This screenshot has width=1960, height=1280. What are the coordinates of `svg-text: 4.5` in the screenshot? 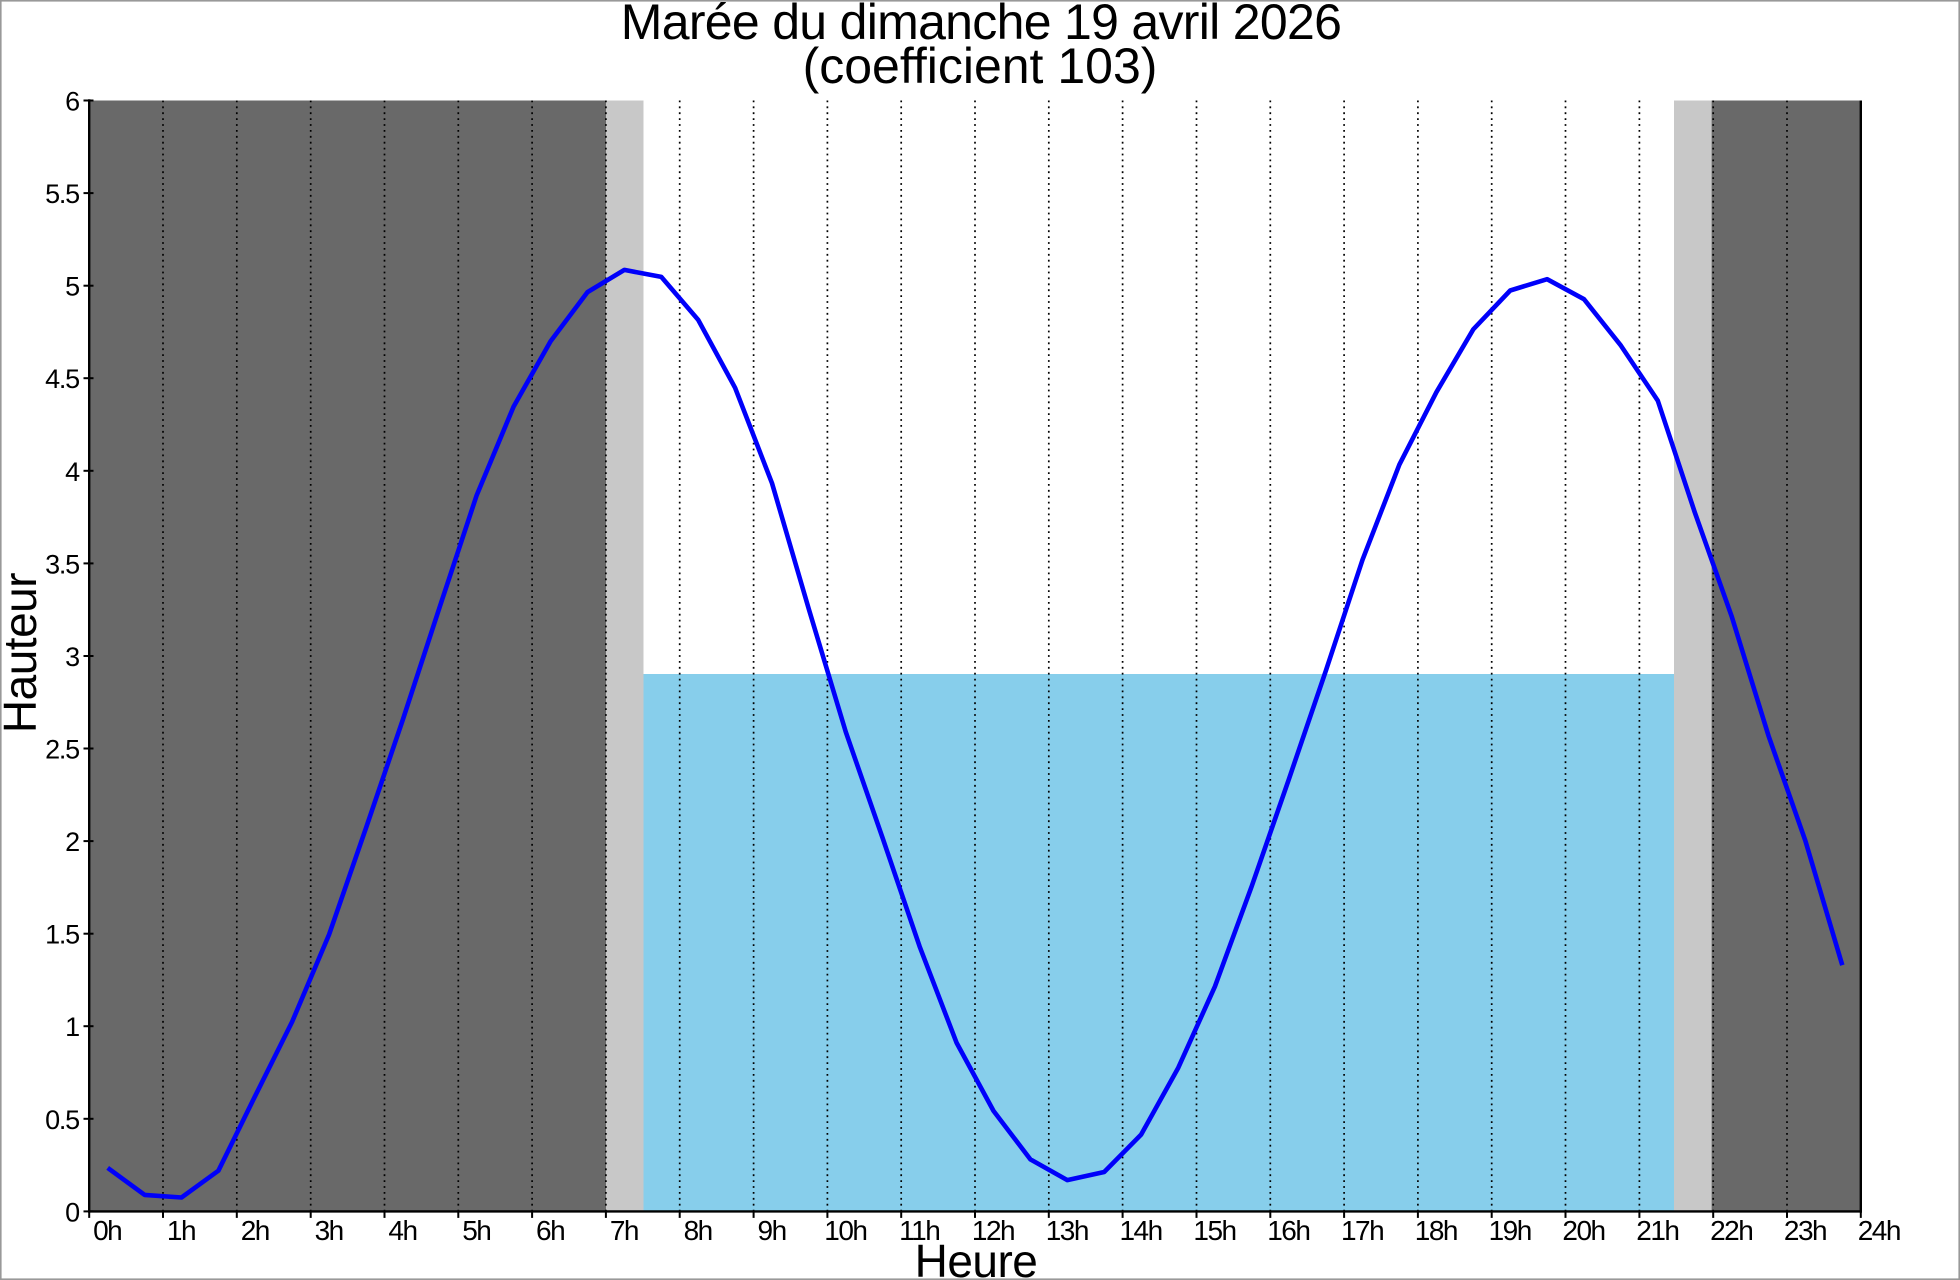 It's located at (62, 379).